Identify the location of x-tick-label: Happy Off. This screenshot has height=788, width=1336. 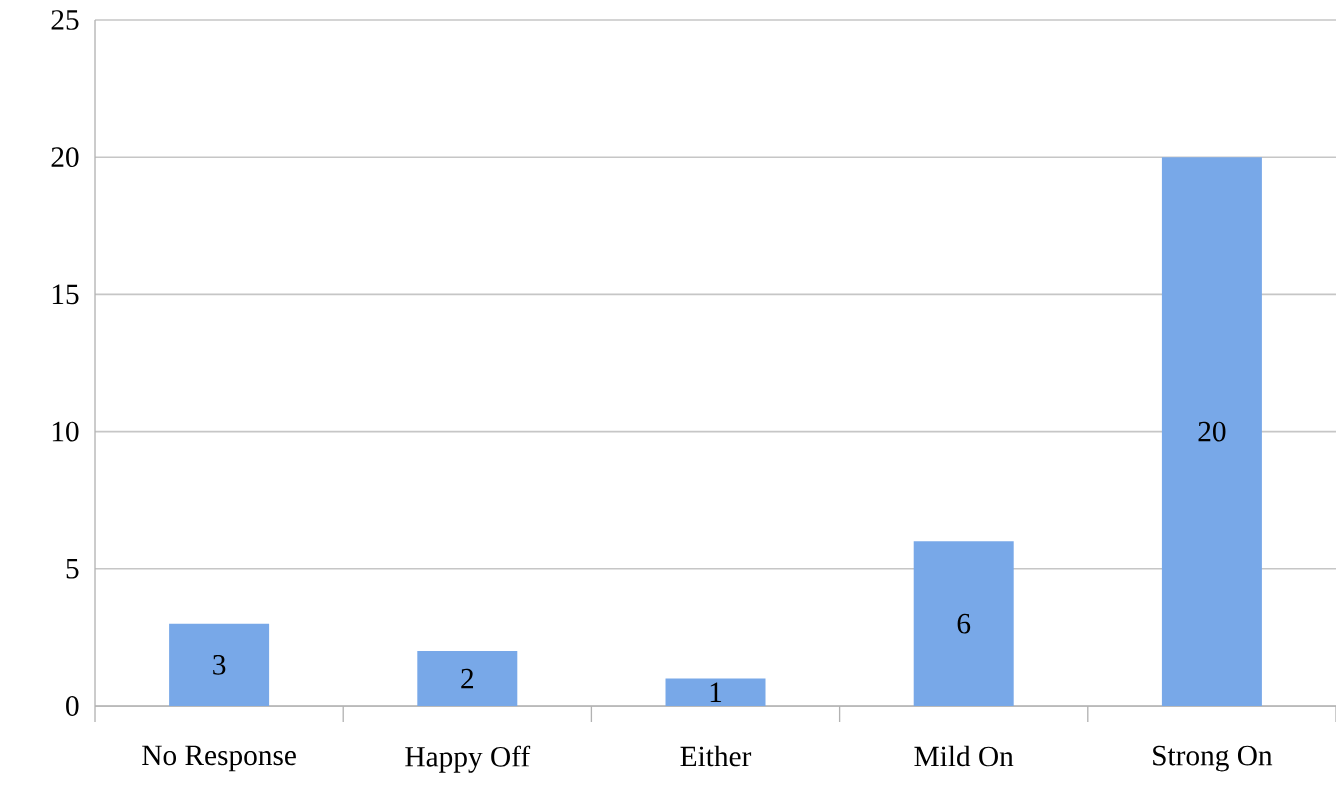
(468, 759).